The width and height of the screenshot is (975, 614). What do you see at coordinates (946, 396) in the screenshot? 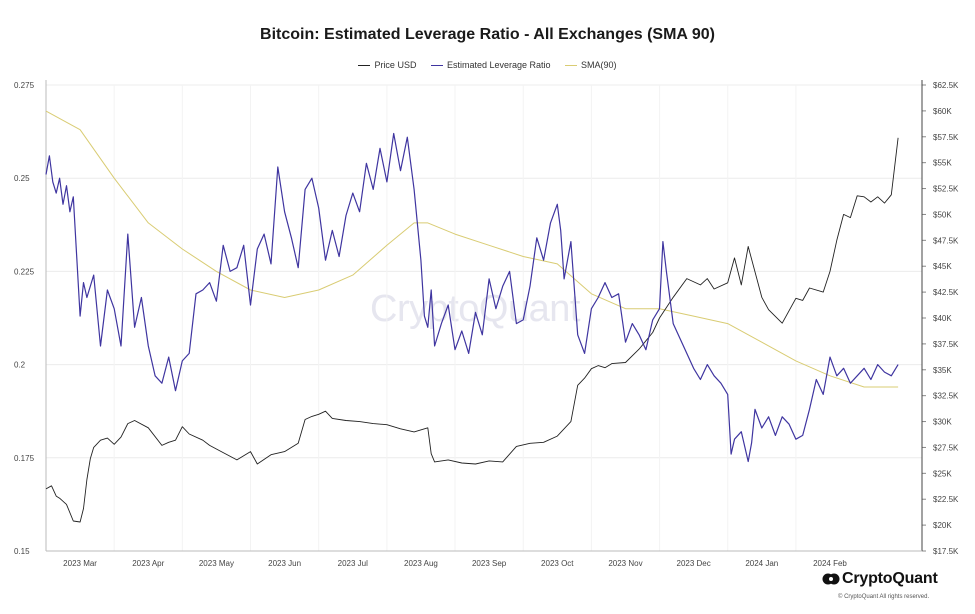
I see `y-right-tick-label: $32.5K` at bounding box center [946, 396].